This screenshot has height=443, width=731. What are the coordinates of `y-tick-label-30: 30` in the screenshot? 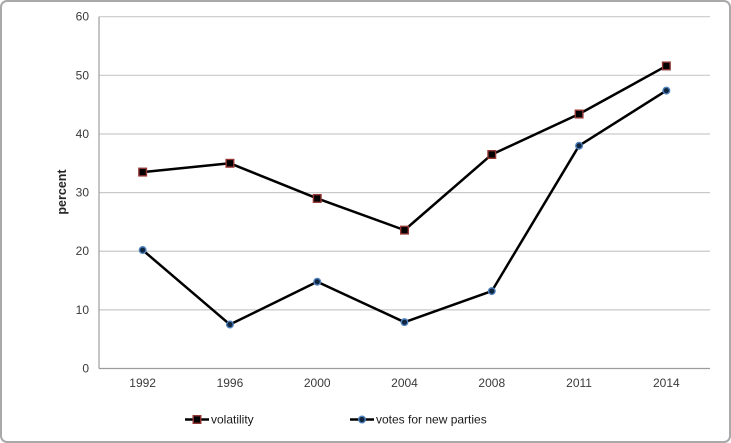 It's located at (83, 193).